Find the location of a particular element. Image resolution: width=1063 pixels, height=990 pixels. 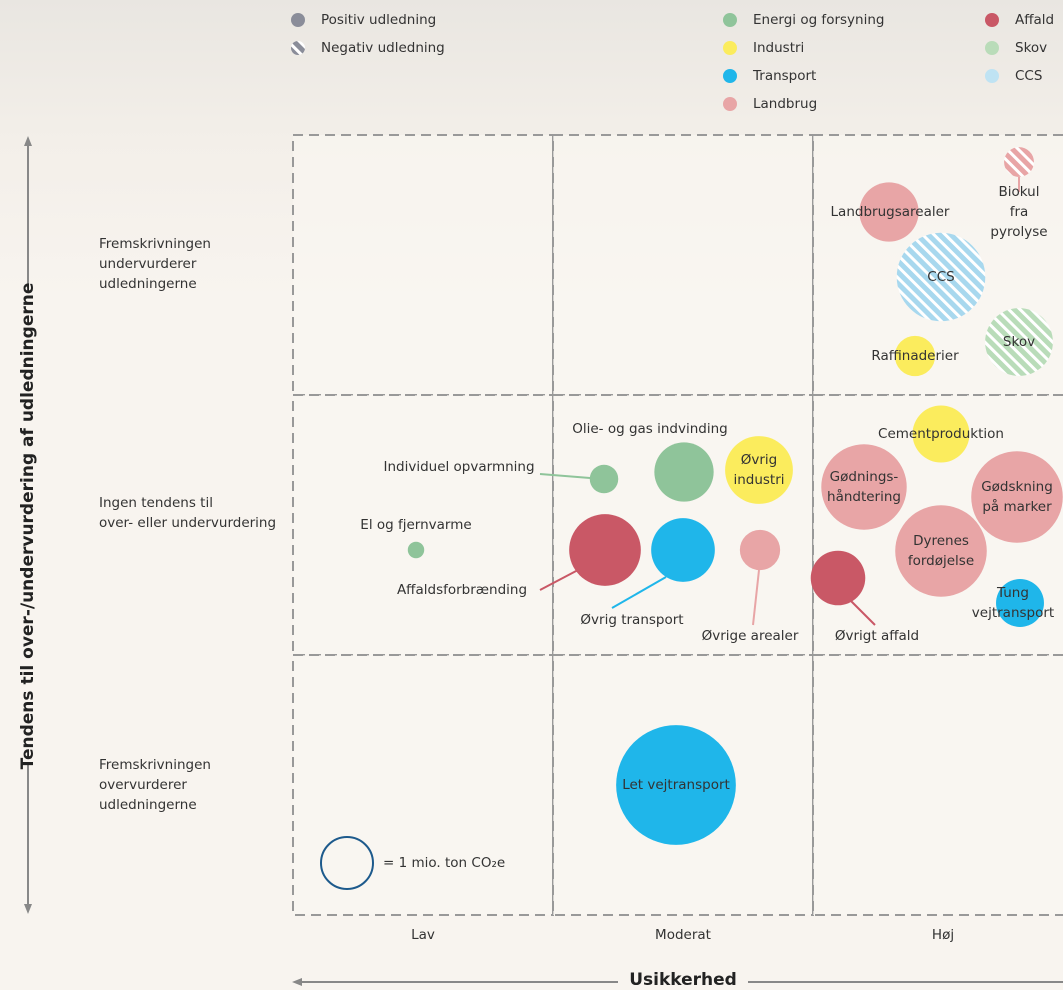

bubble-label: Øvrige arealer is located at coordinates (750, 636).